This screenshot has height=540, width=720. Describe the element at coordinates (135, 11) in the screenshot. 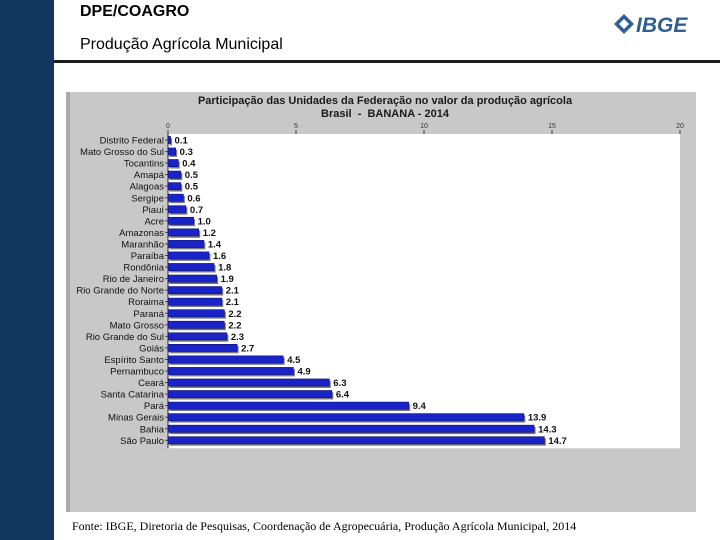

I see `page-title: DPE/COAGRO` at that location.